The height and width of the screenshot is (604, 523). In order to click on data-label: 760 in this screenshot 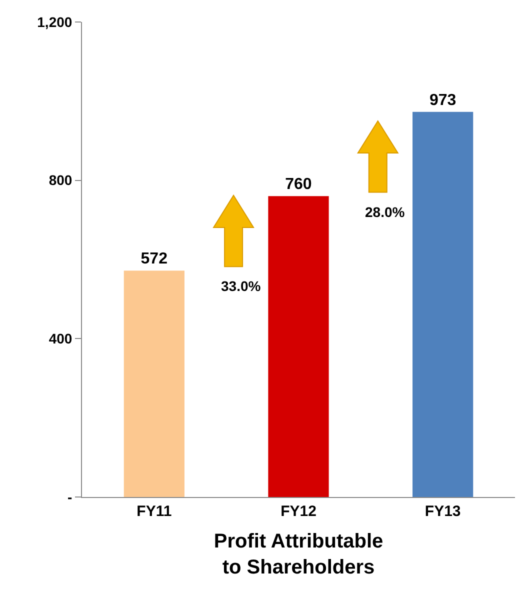, I will do `click(298, 185)`.